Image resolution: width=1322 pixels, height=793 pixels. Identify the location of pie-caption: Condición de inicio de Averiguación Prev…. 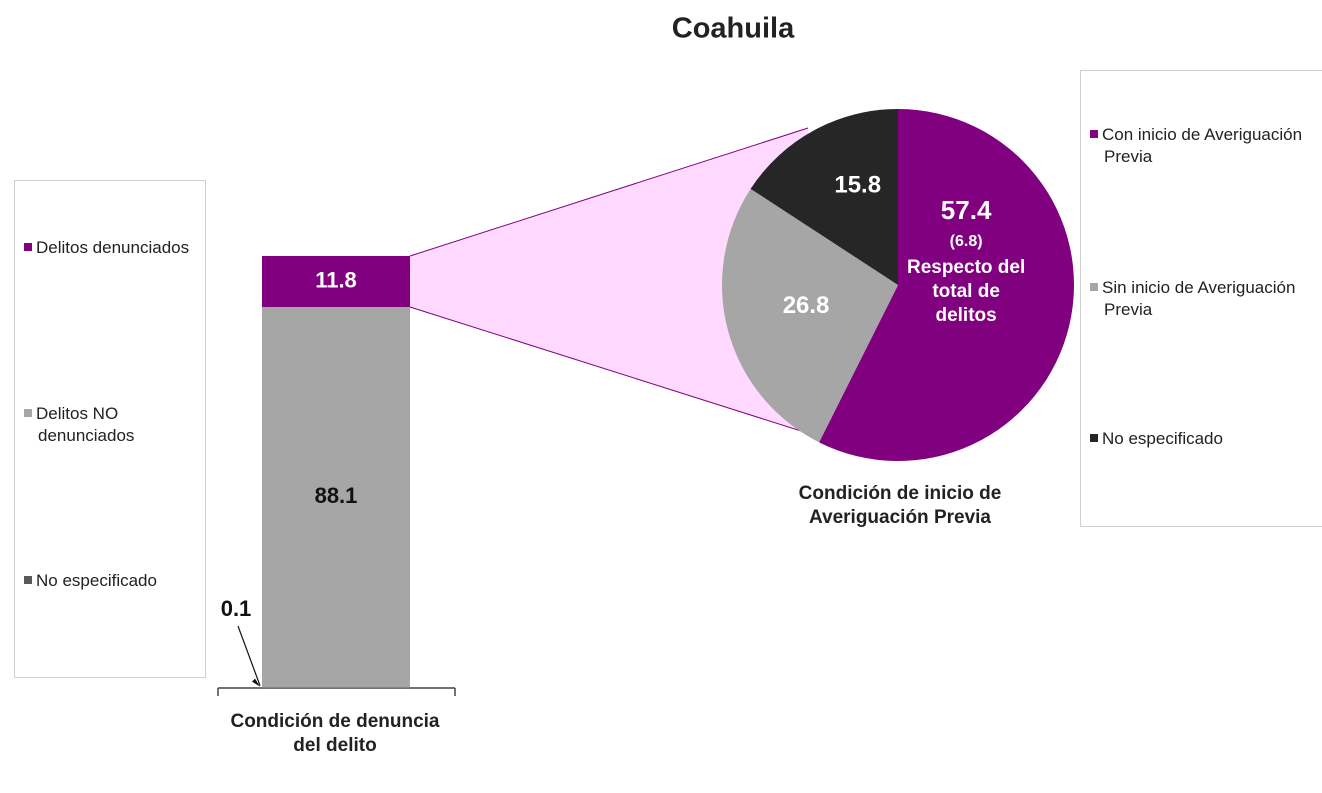
(900, 505).